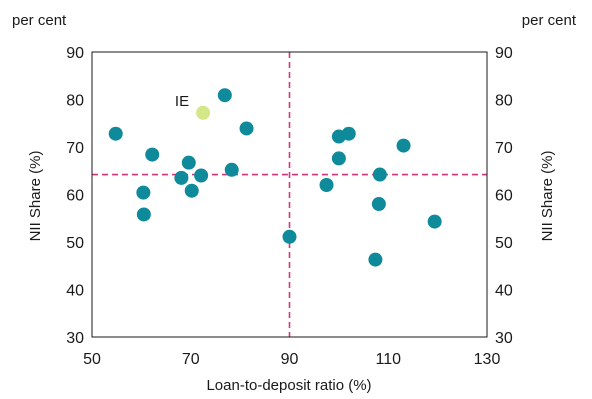 Image resolution: width=592 pixels, height=399 pixels. Describe the element at coordinates (75, 196) in the screenshot. I see `y-tick-label-left: 60` at that location.